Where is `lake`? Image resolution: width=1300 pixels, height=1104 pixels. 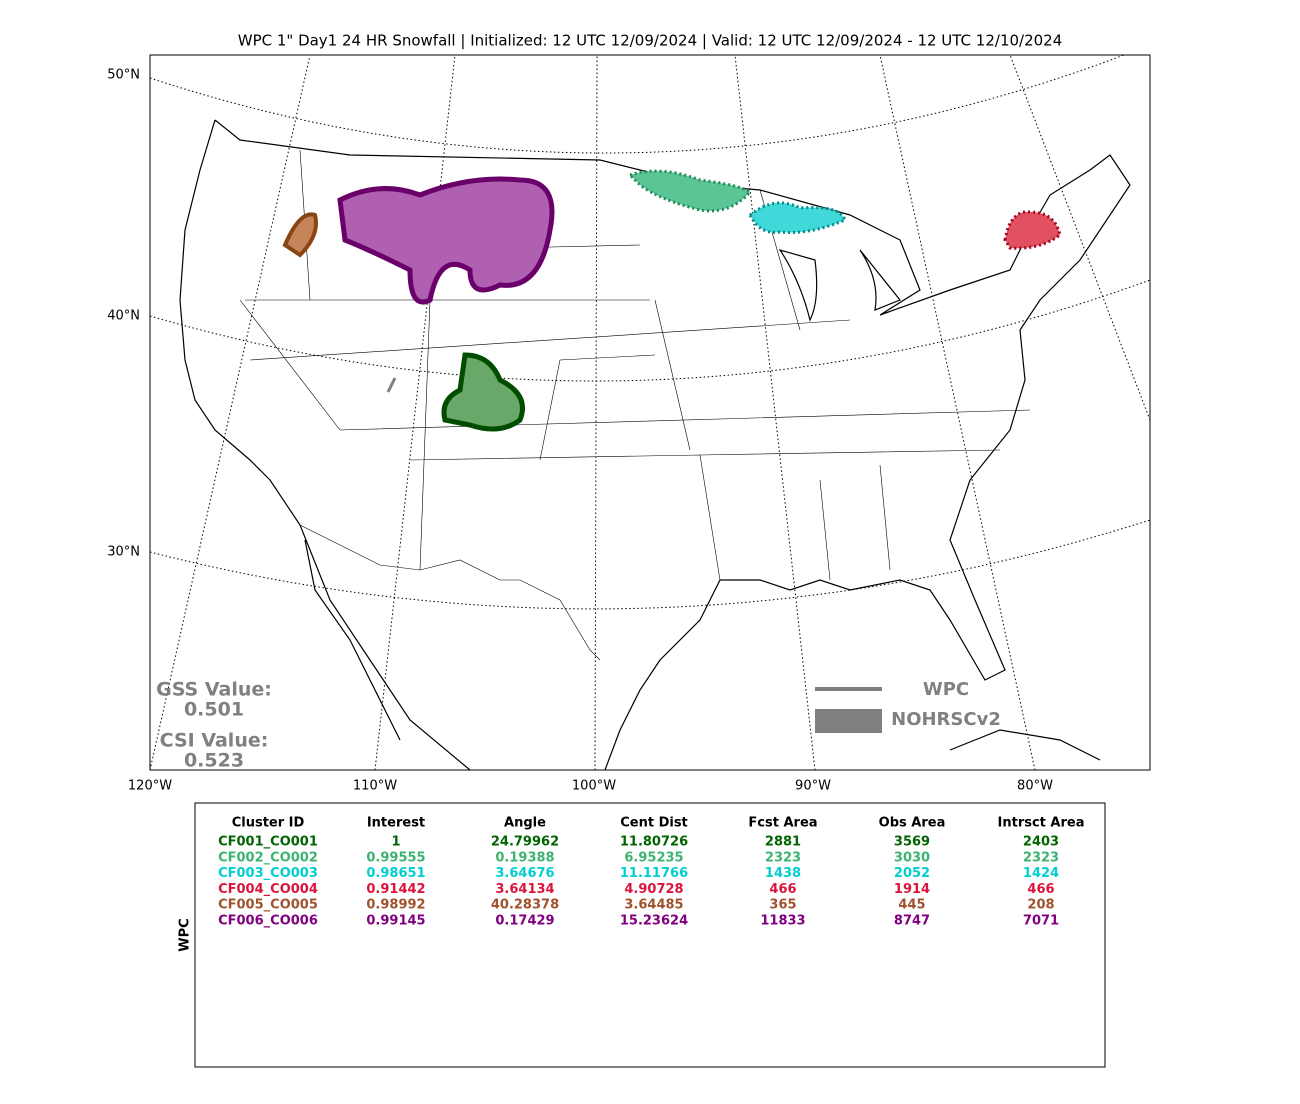
lake is located at coordinates (839, 285).